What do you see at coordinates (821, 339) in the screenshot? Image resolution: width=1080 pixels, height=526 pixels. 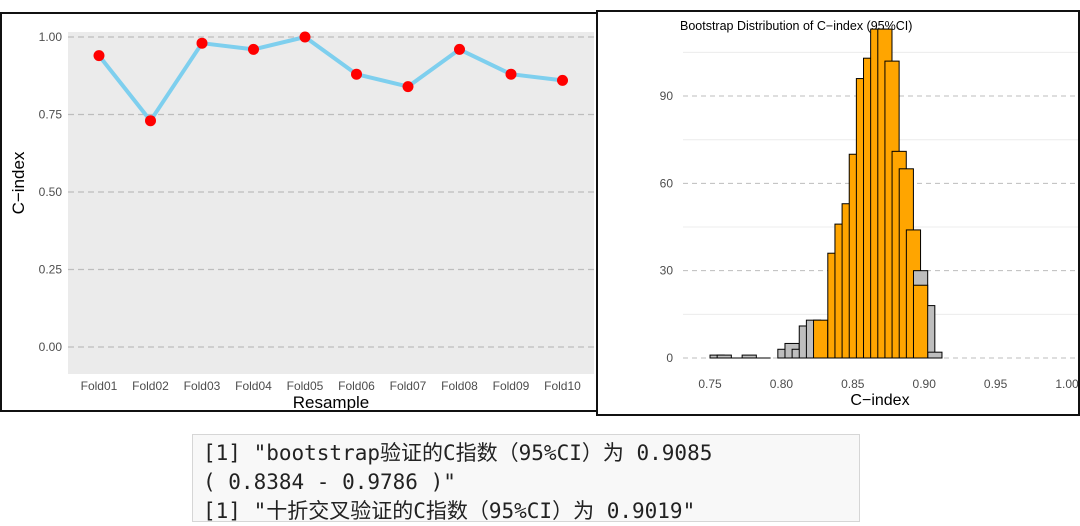 I see `bar-in-ci` at bounding box center [821, 339].